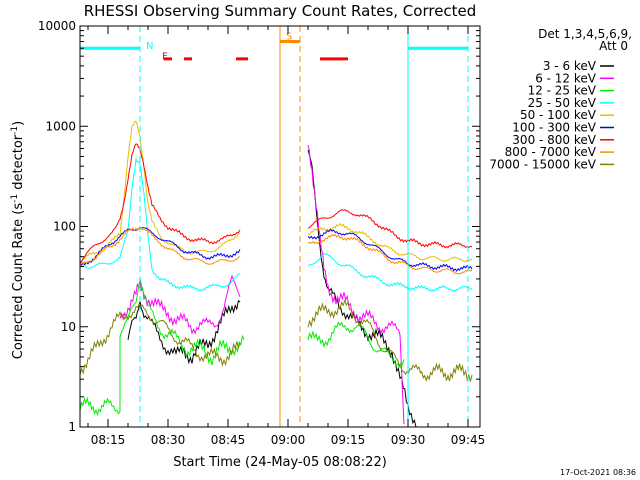 This screenshot has height=480, width=640. Describe the element at coordinates (598, 472) in the screenshot. I see `footer-timestamp: 17-Oct-2021 08:36` at that location.